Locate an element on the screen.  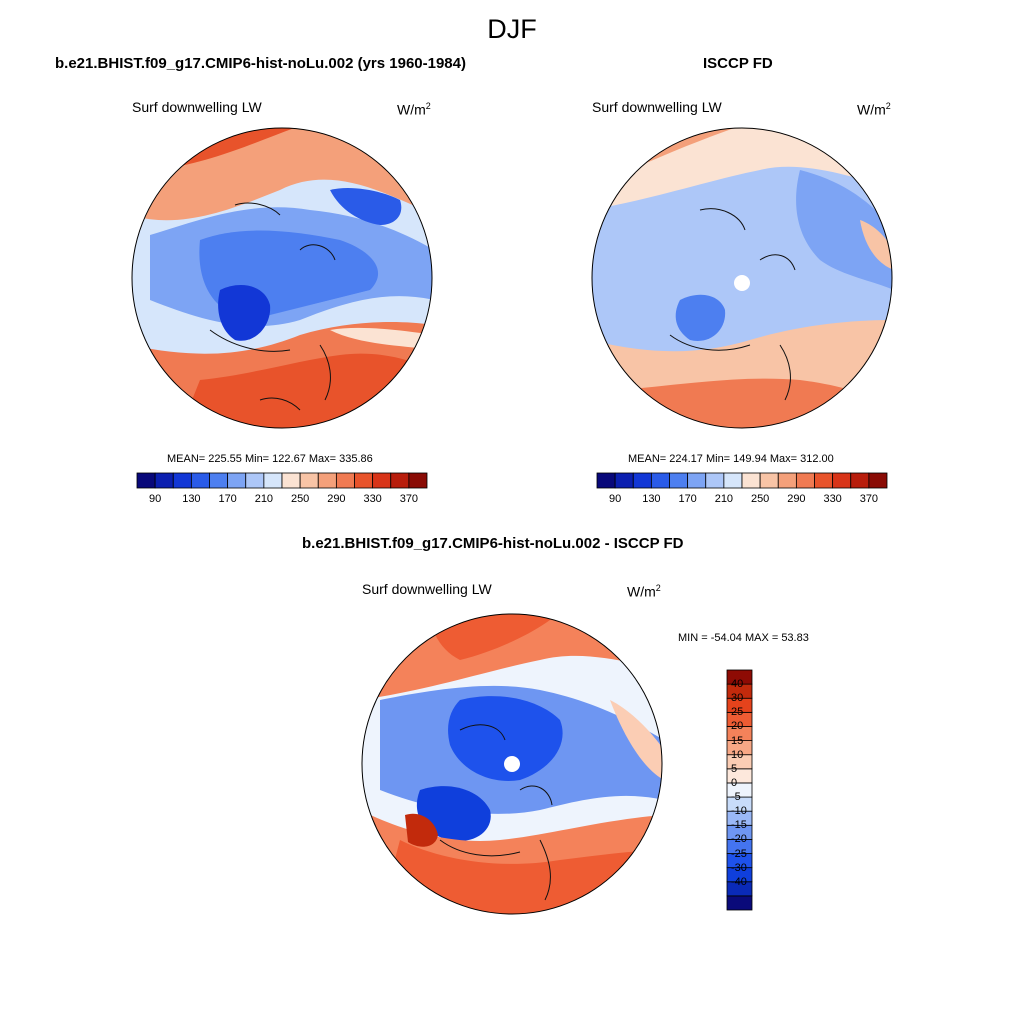
model-colorbar-tick-label: 130 is located at coordinates (191, 499).